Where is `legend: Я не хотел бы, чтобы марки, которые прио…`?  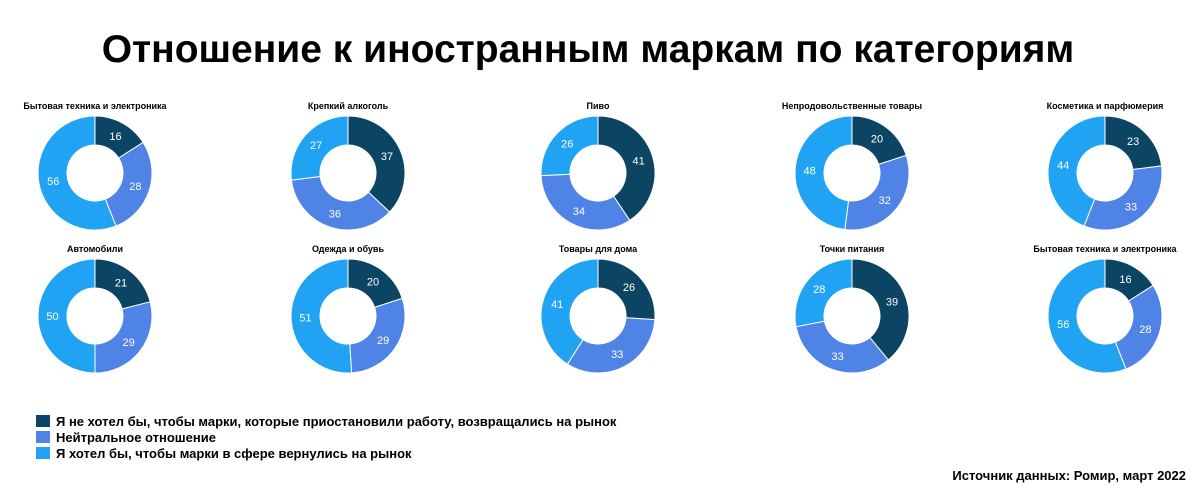
legend: Я не хотел бы, чтобы марки, которые прио… is located at coordinates (326, 437).